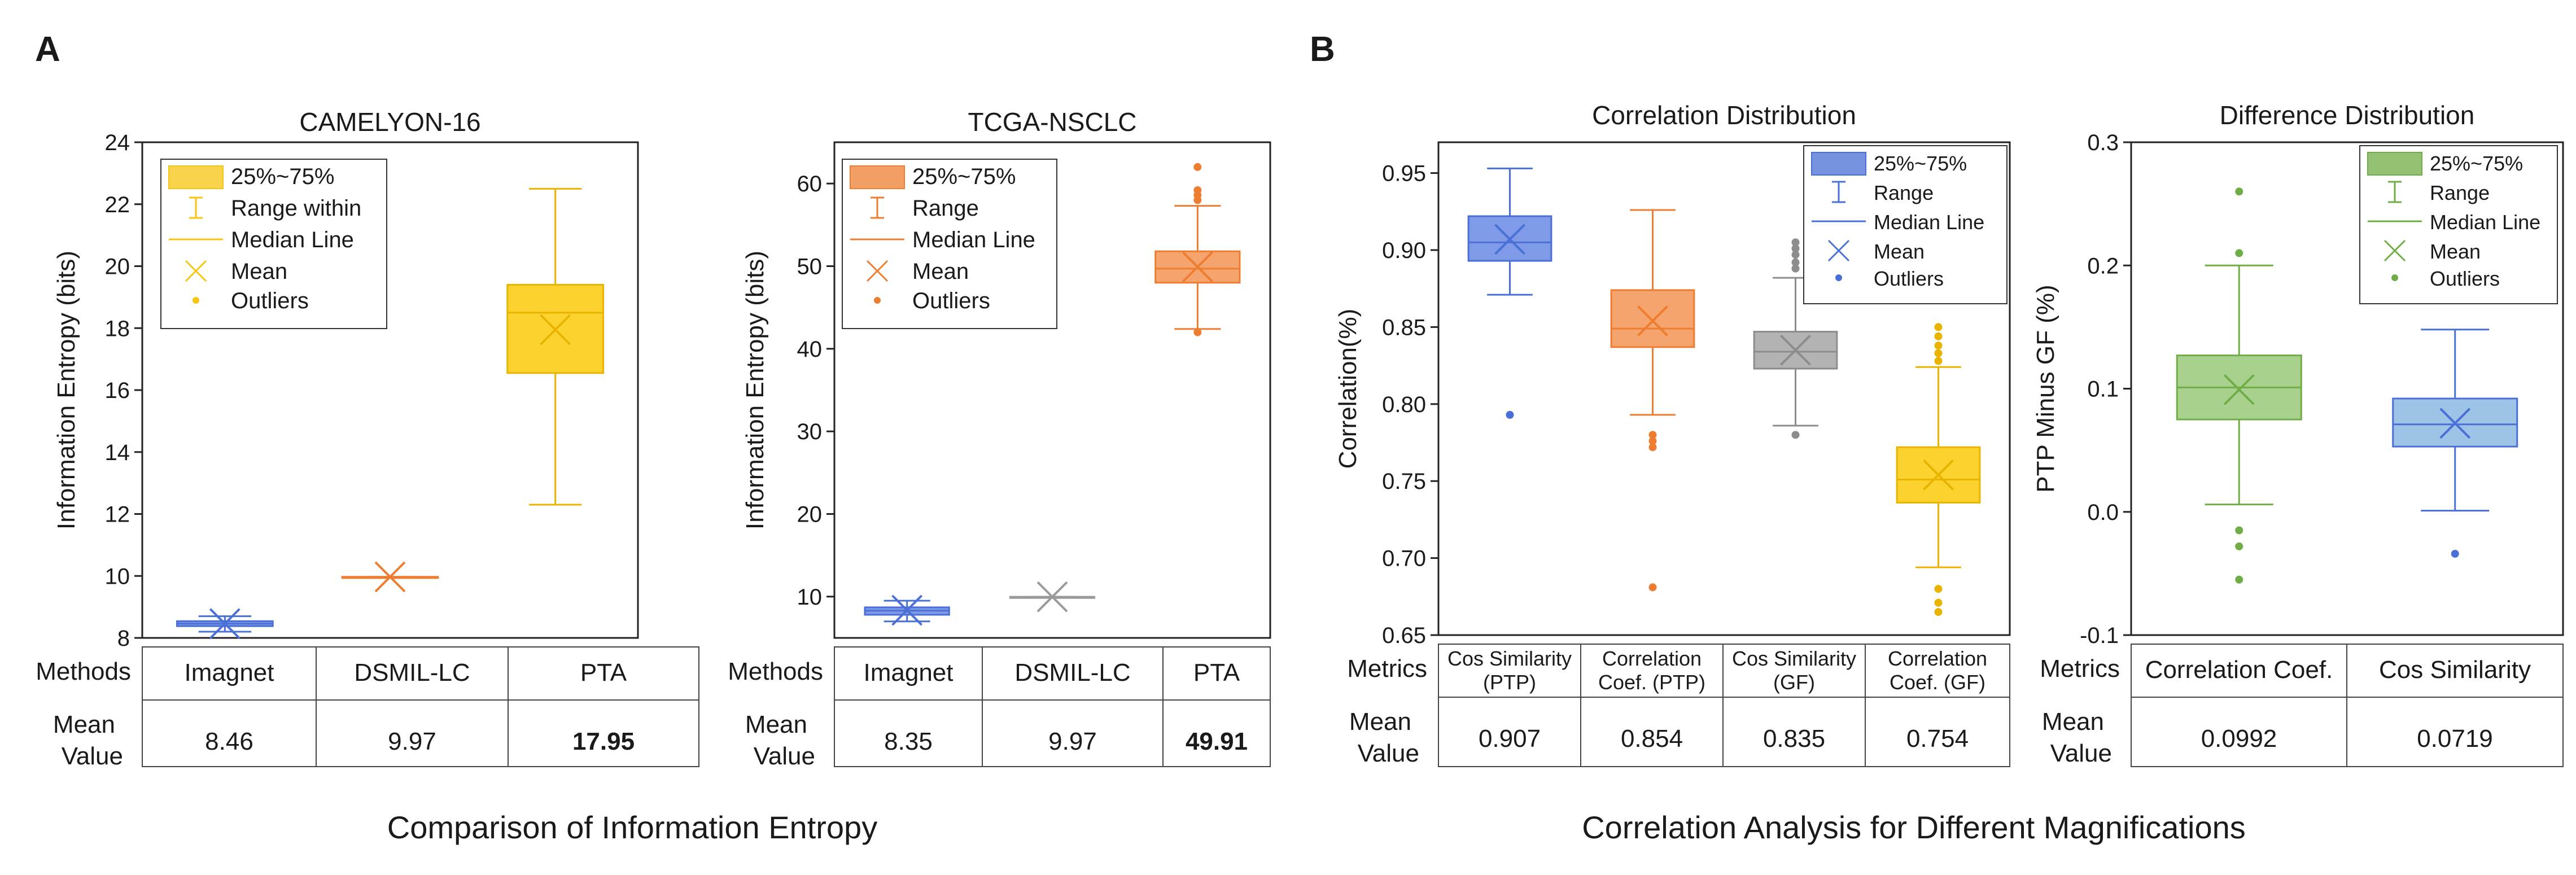  Describe the element at coordinates (1794, 739) in the screenshot. I see `table-mean-value: 0.835` at that location.